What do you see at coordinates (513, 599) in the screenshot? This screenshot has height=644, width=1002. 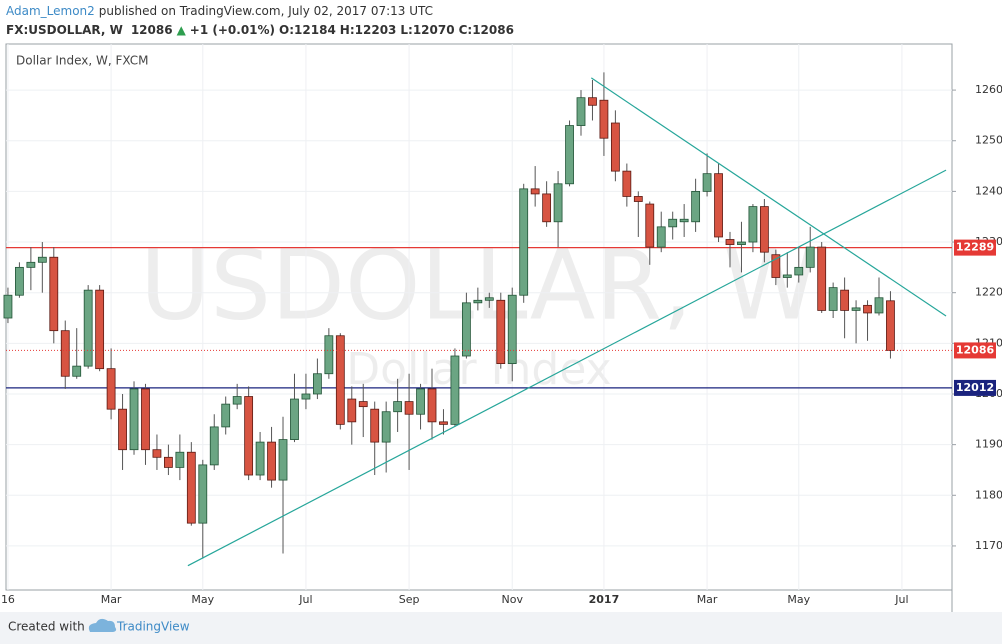 I see `x-tick-label: Nov` at bounding box center [513, 599].